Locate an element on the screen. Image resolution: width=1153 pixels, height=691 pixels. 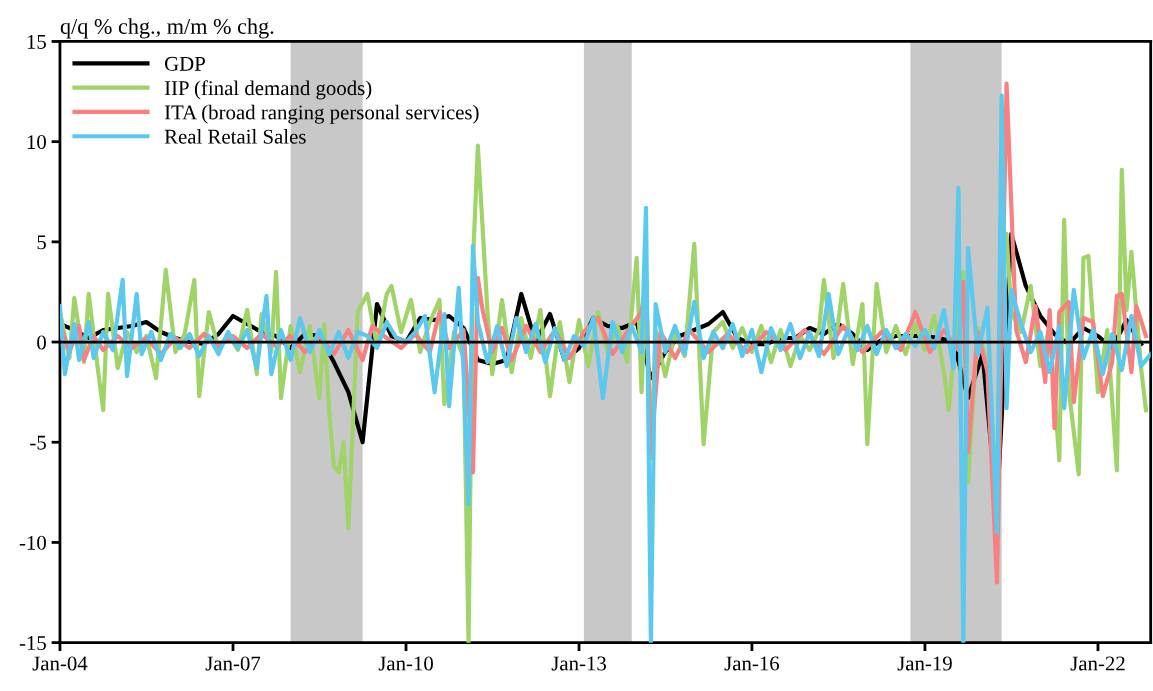
legend-label: Real Retail Sales is located at coordinates (235, 136).